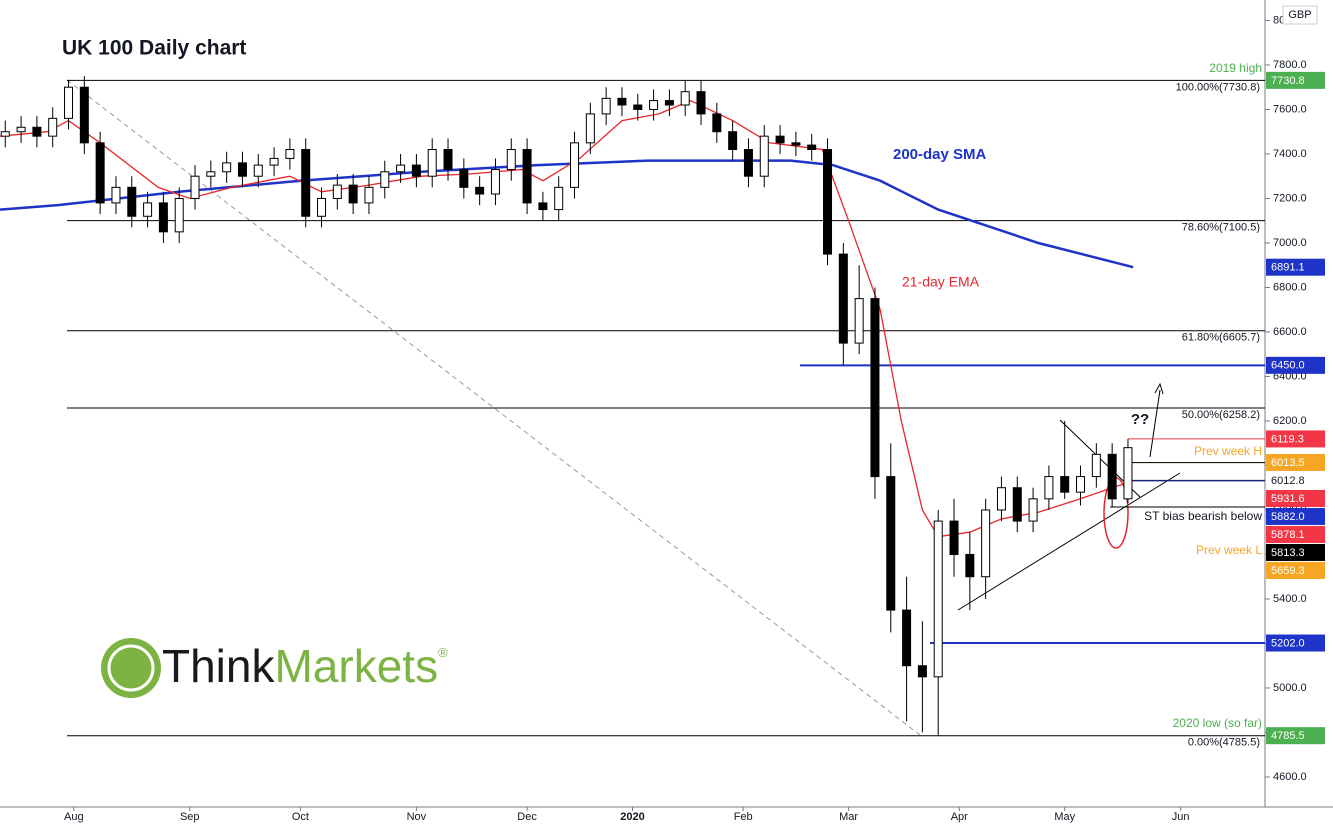 This screenshot has width=1333, height=829. Describe the element at coordinates (1221, 415) in the screenshot. I see `fib-label: 50.00%(6258.2)` at that location.